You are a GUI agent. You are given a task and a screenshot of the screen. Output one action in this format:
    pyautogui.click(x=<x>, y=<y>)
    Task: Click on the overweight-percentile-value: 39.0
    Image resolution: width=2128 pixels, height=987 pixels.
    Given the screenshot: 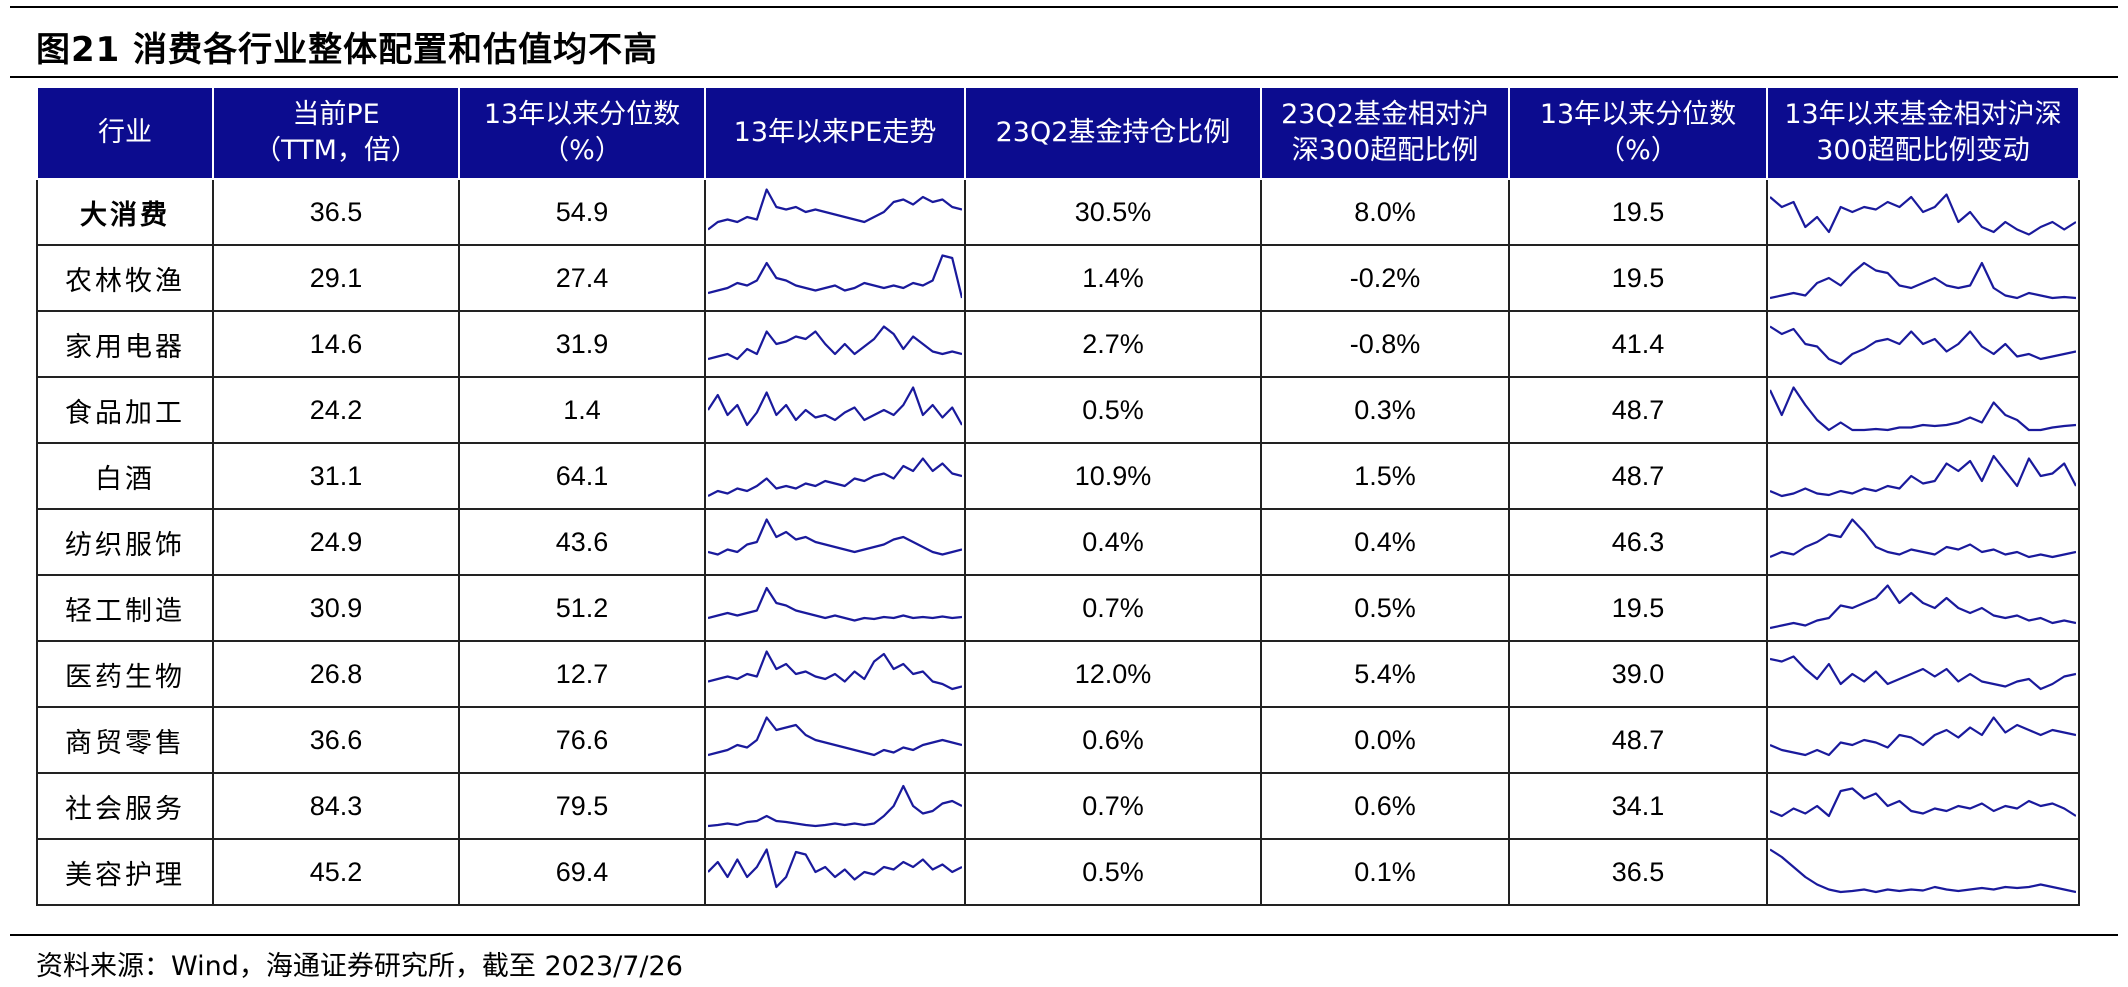 What is the action you would take?
    pyautogui.click(x=1638, y=674)
    